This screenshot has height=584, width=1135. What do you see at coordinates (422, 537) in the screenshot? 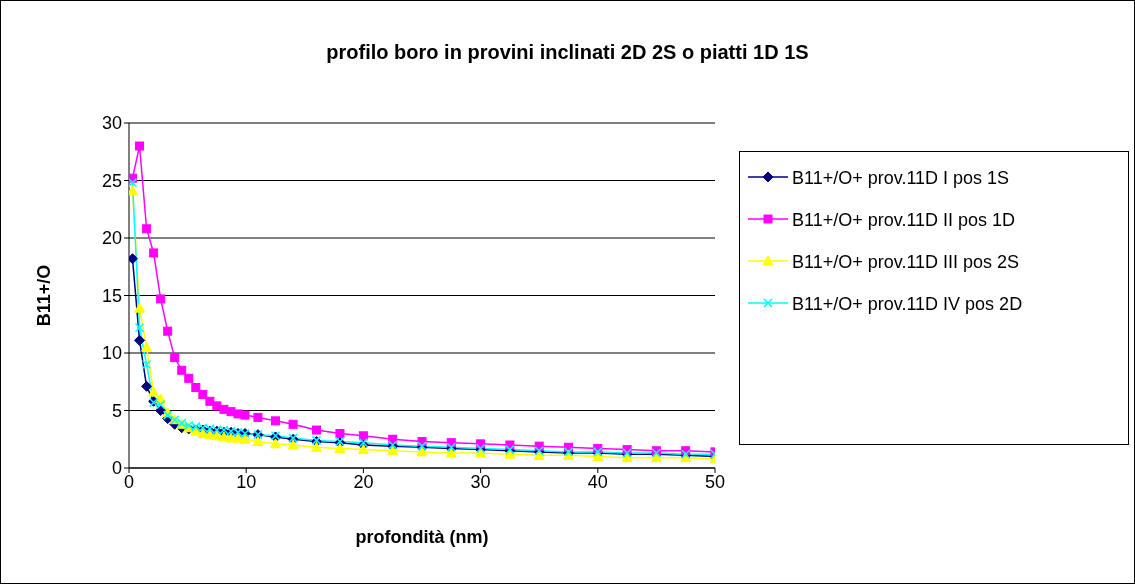
I see `x-axis-title: profondità (nm)` at bounding box center [422, 537].